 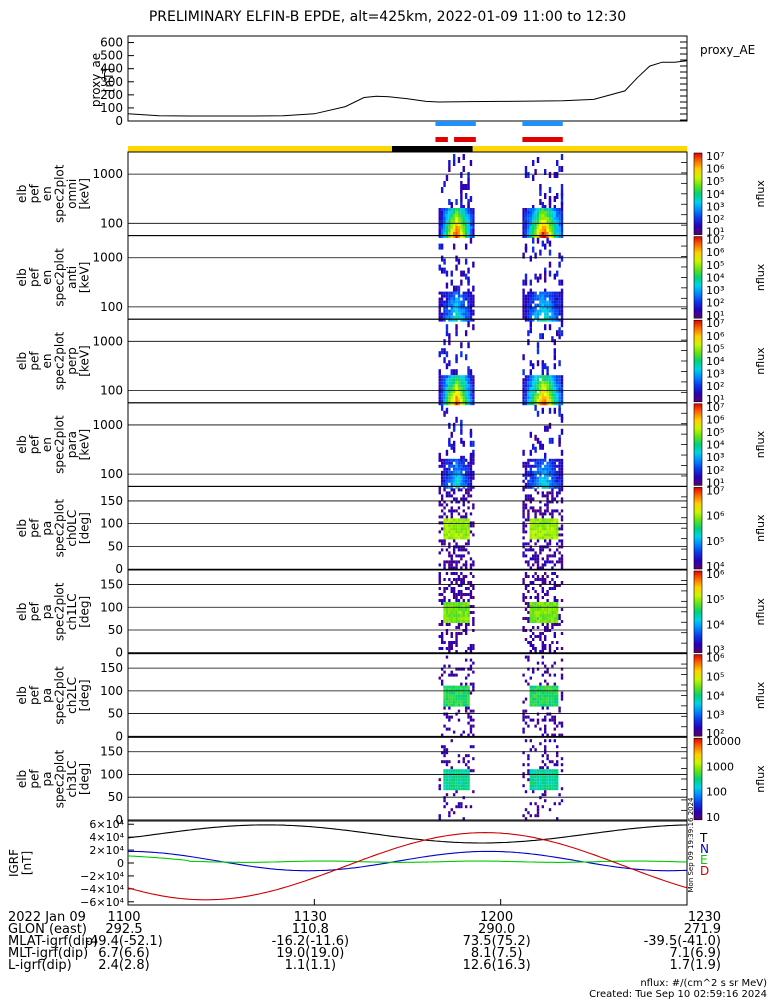 What do you see at coordinates (60, 695) in the screenshot?
I see `spectrogram-ylabel-line: spec2plot` at bounding box center [60, 695].